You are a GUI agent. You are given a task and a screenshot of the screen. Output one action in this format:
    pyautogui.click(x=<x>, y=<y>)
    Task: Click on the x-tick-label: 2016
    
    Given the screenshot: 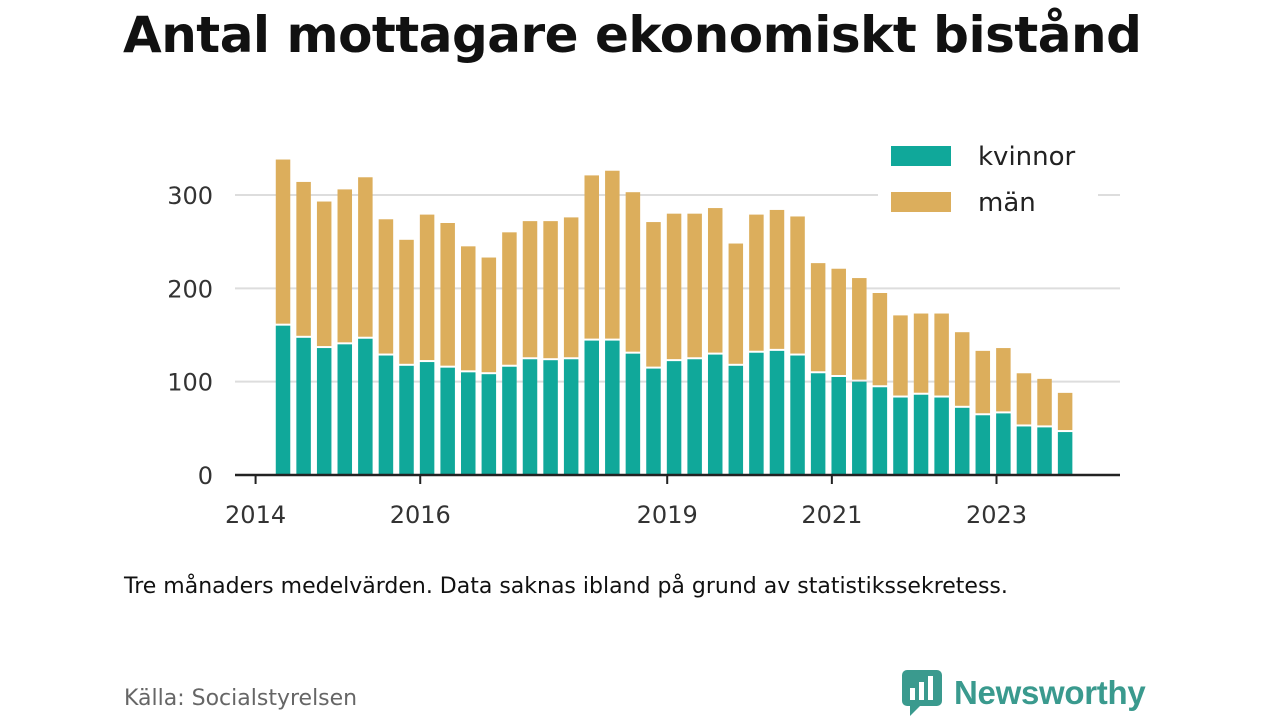 What is the action you would take?
    pyautogui.click(x=420, y=515)
    